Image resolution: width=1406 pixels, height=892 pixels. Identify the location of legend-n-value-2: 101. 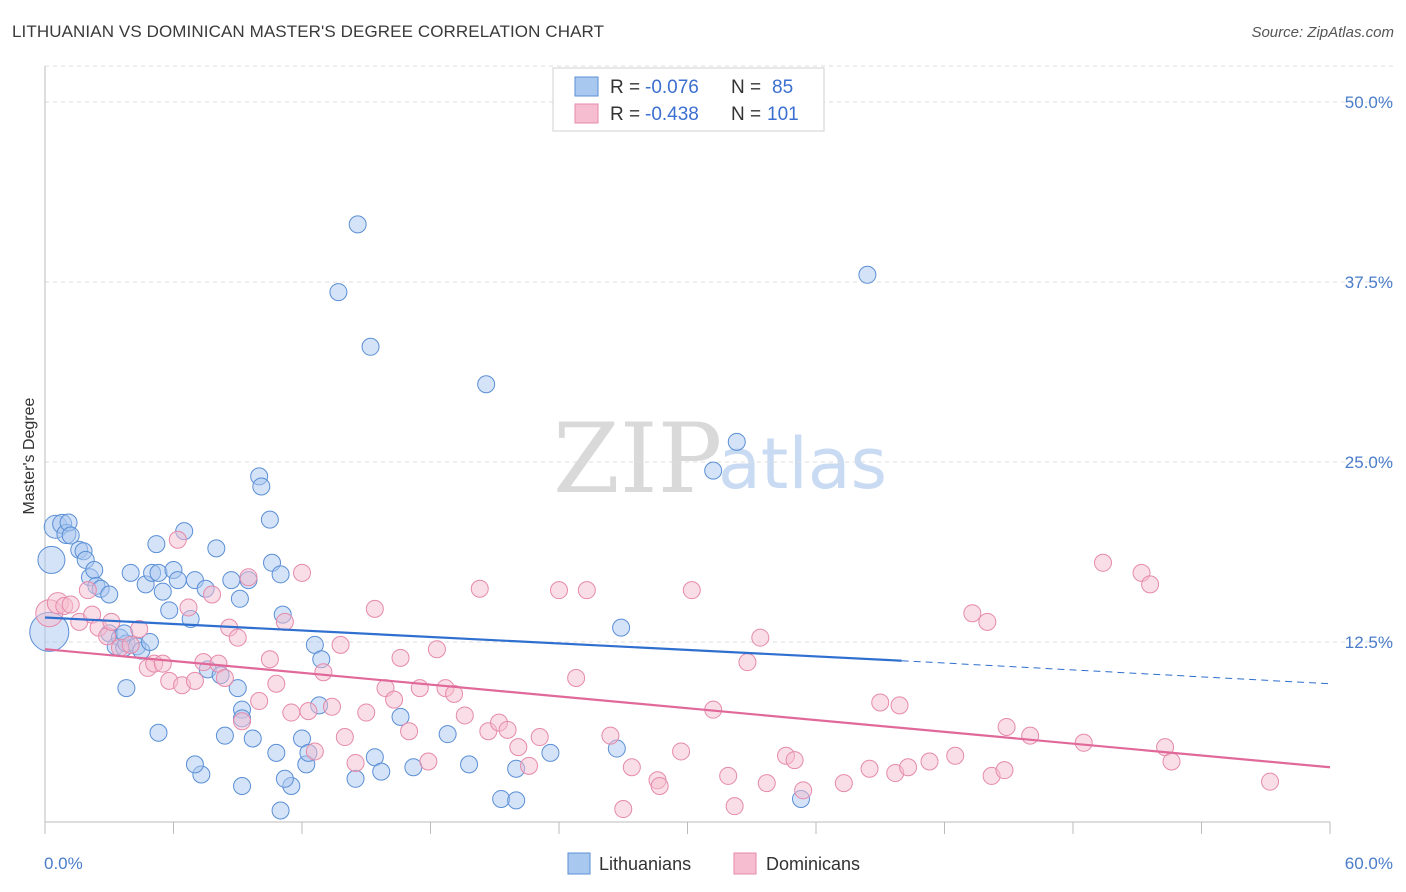
(783, 114).